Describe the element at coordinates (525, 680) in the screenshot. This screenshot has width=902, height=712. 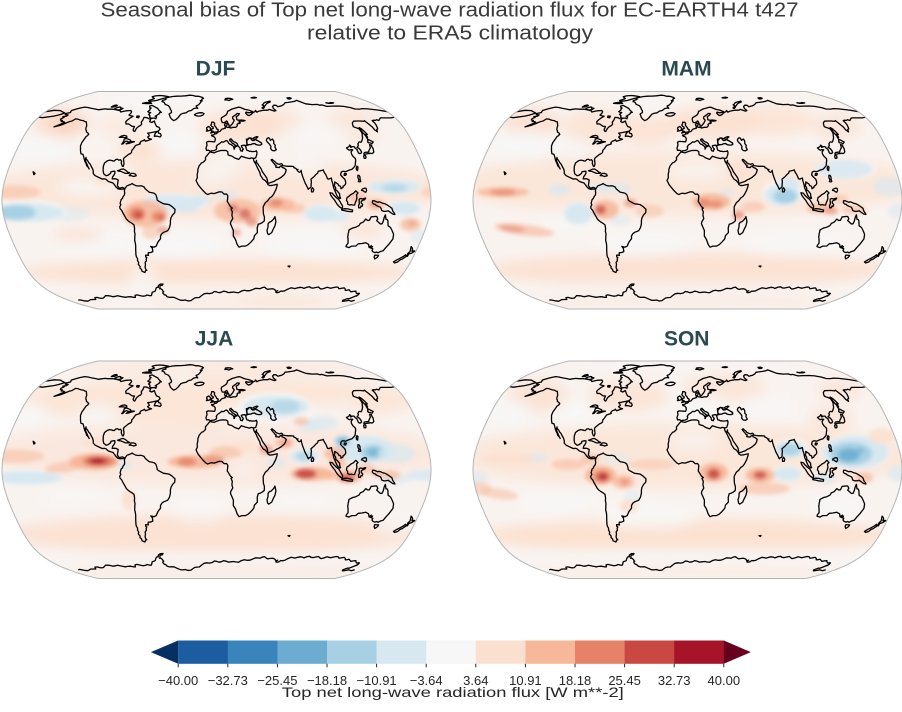
I see `svg-text: 10.91` at that location.